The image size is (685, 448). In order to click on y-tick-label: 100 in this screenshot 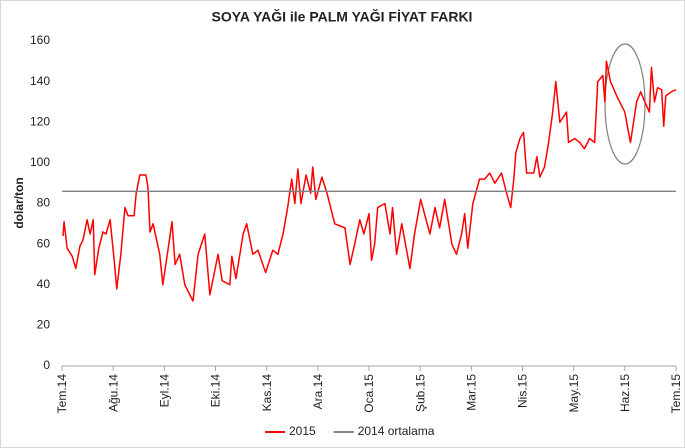, I will do `click(40, 162)`.